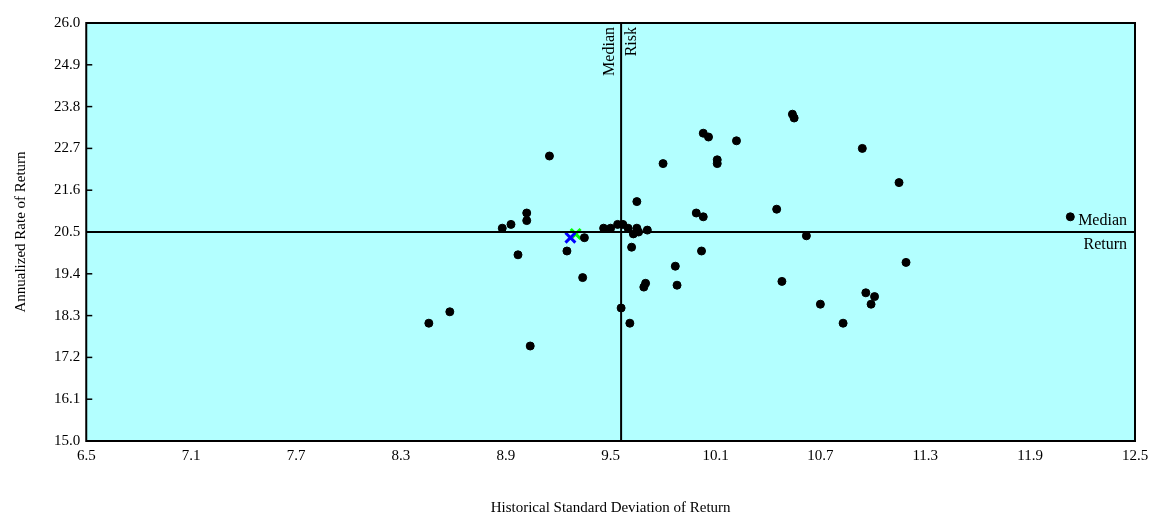  What do you see at coordinates (506, 454) in the screenshot?
I see `x-tick-label: 8.9` at bounding box center [506, 454].